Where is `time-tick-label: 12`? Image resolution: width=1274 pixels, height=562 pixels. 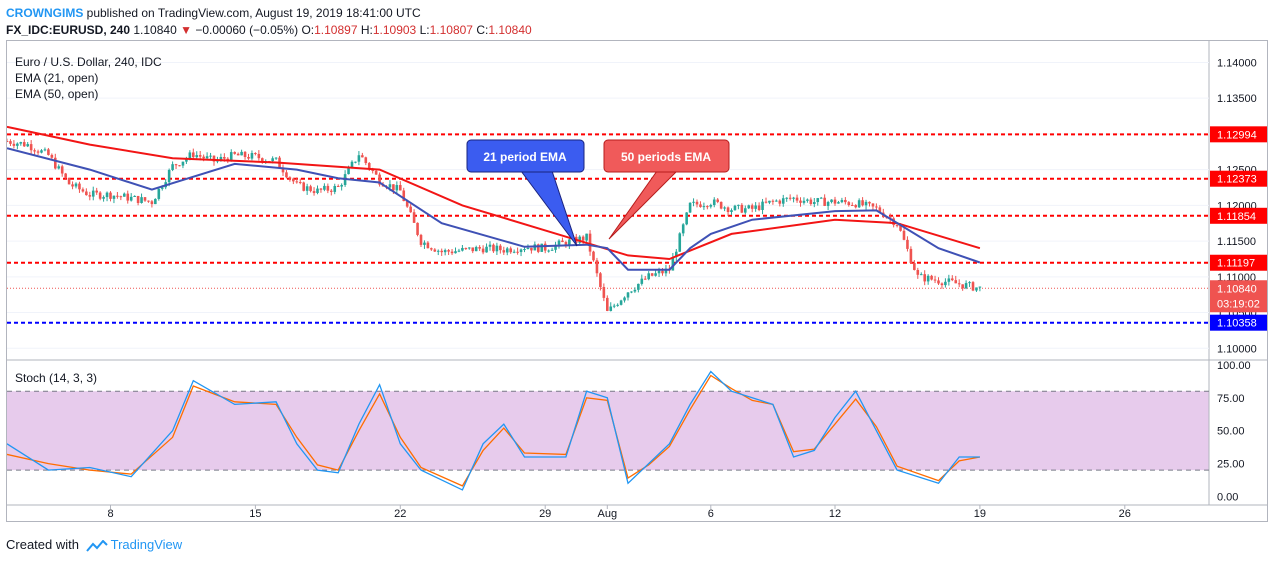
time-tick-label: 12 is located at coordinates (835, 514).